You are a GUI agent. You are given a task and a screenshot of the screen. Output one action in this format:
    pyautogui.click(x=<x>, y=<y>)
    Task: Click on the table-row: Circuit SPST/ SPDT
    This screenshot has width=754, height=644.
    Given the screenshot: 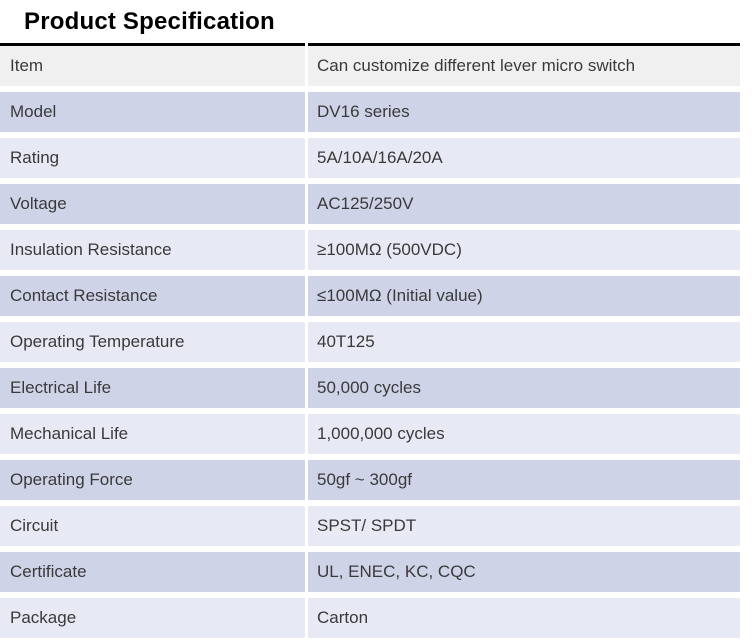 What is the action you would take?
    pyautogui.click(x=370, y=526)
    